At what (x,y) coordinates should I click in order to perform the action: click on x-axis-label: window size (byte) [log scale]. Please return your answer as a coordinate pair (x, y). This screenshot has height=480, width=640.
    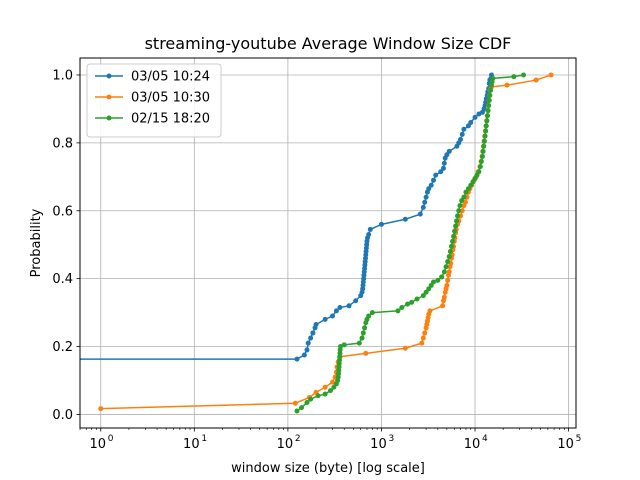
    Looking at the image, I should click on (328, 468).